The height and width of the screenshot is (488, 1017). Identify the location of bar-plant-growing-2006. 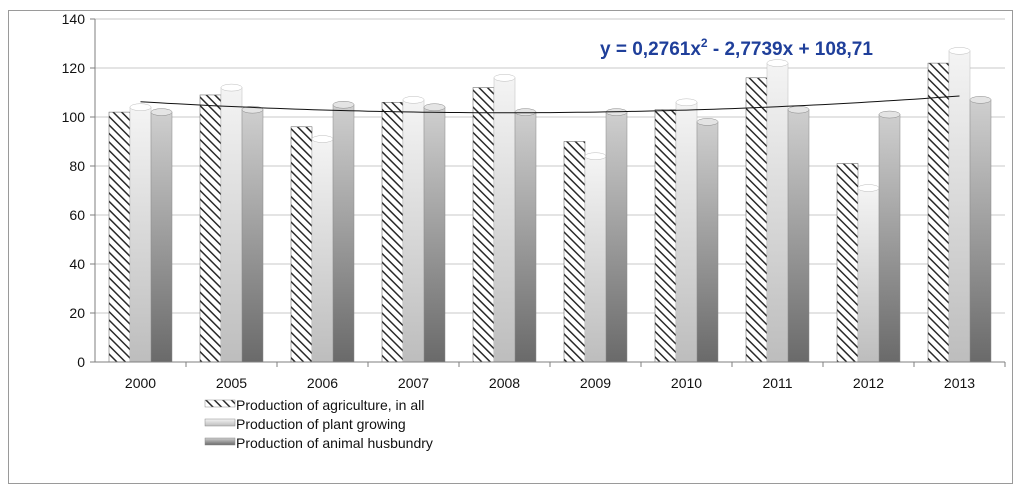
(322, 250).